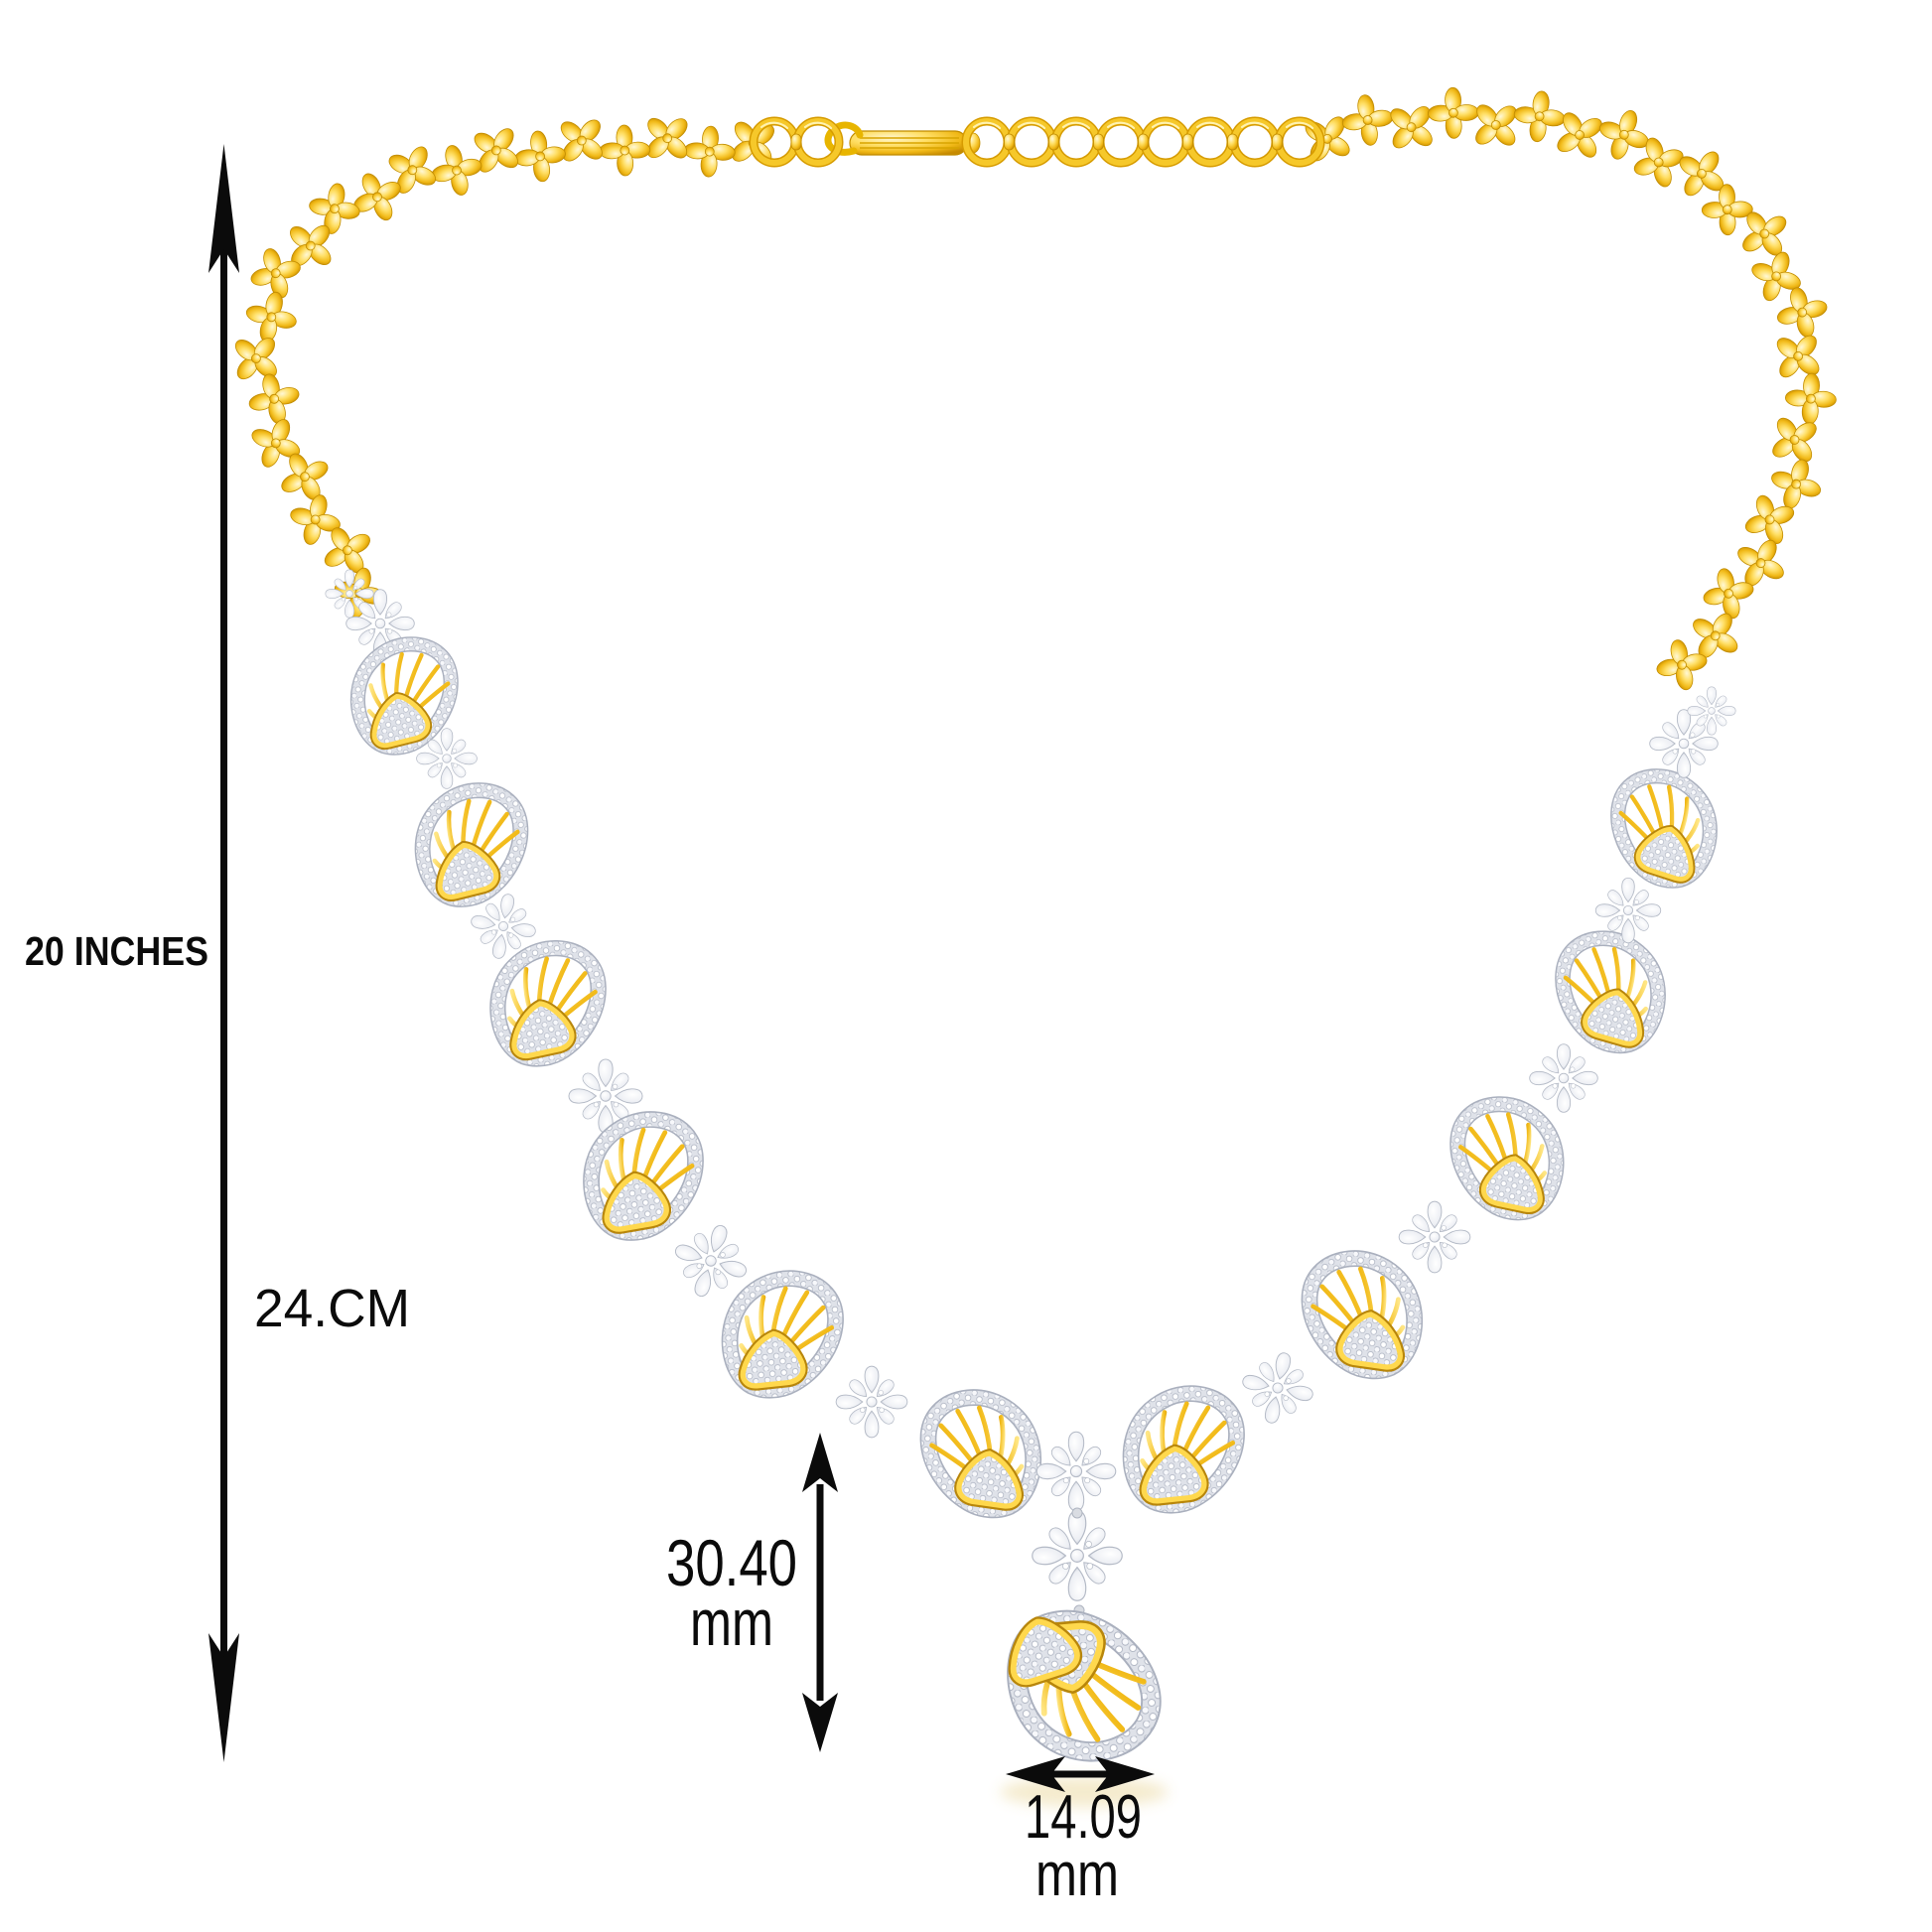 The image size is (1932, 1932). I want to click on arrow-right-icon, so click(1125, 1774).